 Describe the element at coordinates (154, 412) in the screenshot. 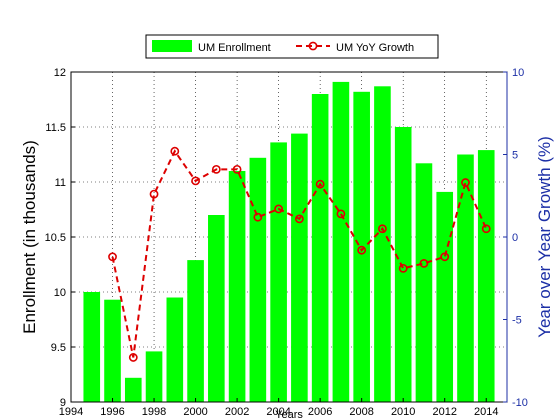

I see `x-tick-label: 1998` at that location.